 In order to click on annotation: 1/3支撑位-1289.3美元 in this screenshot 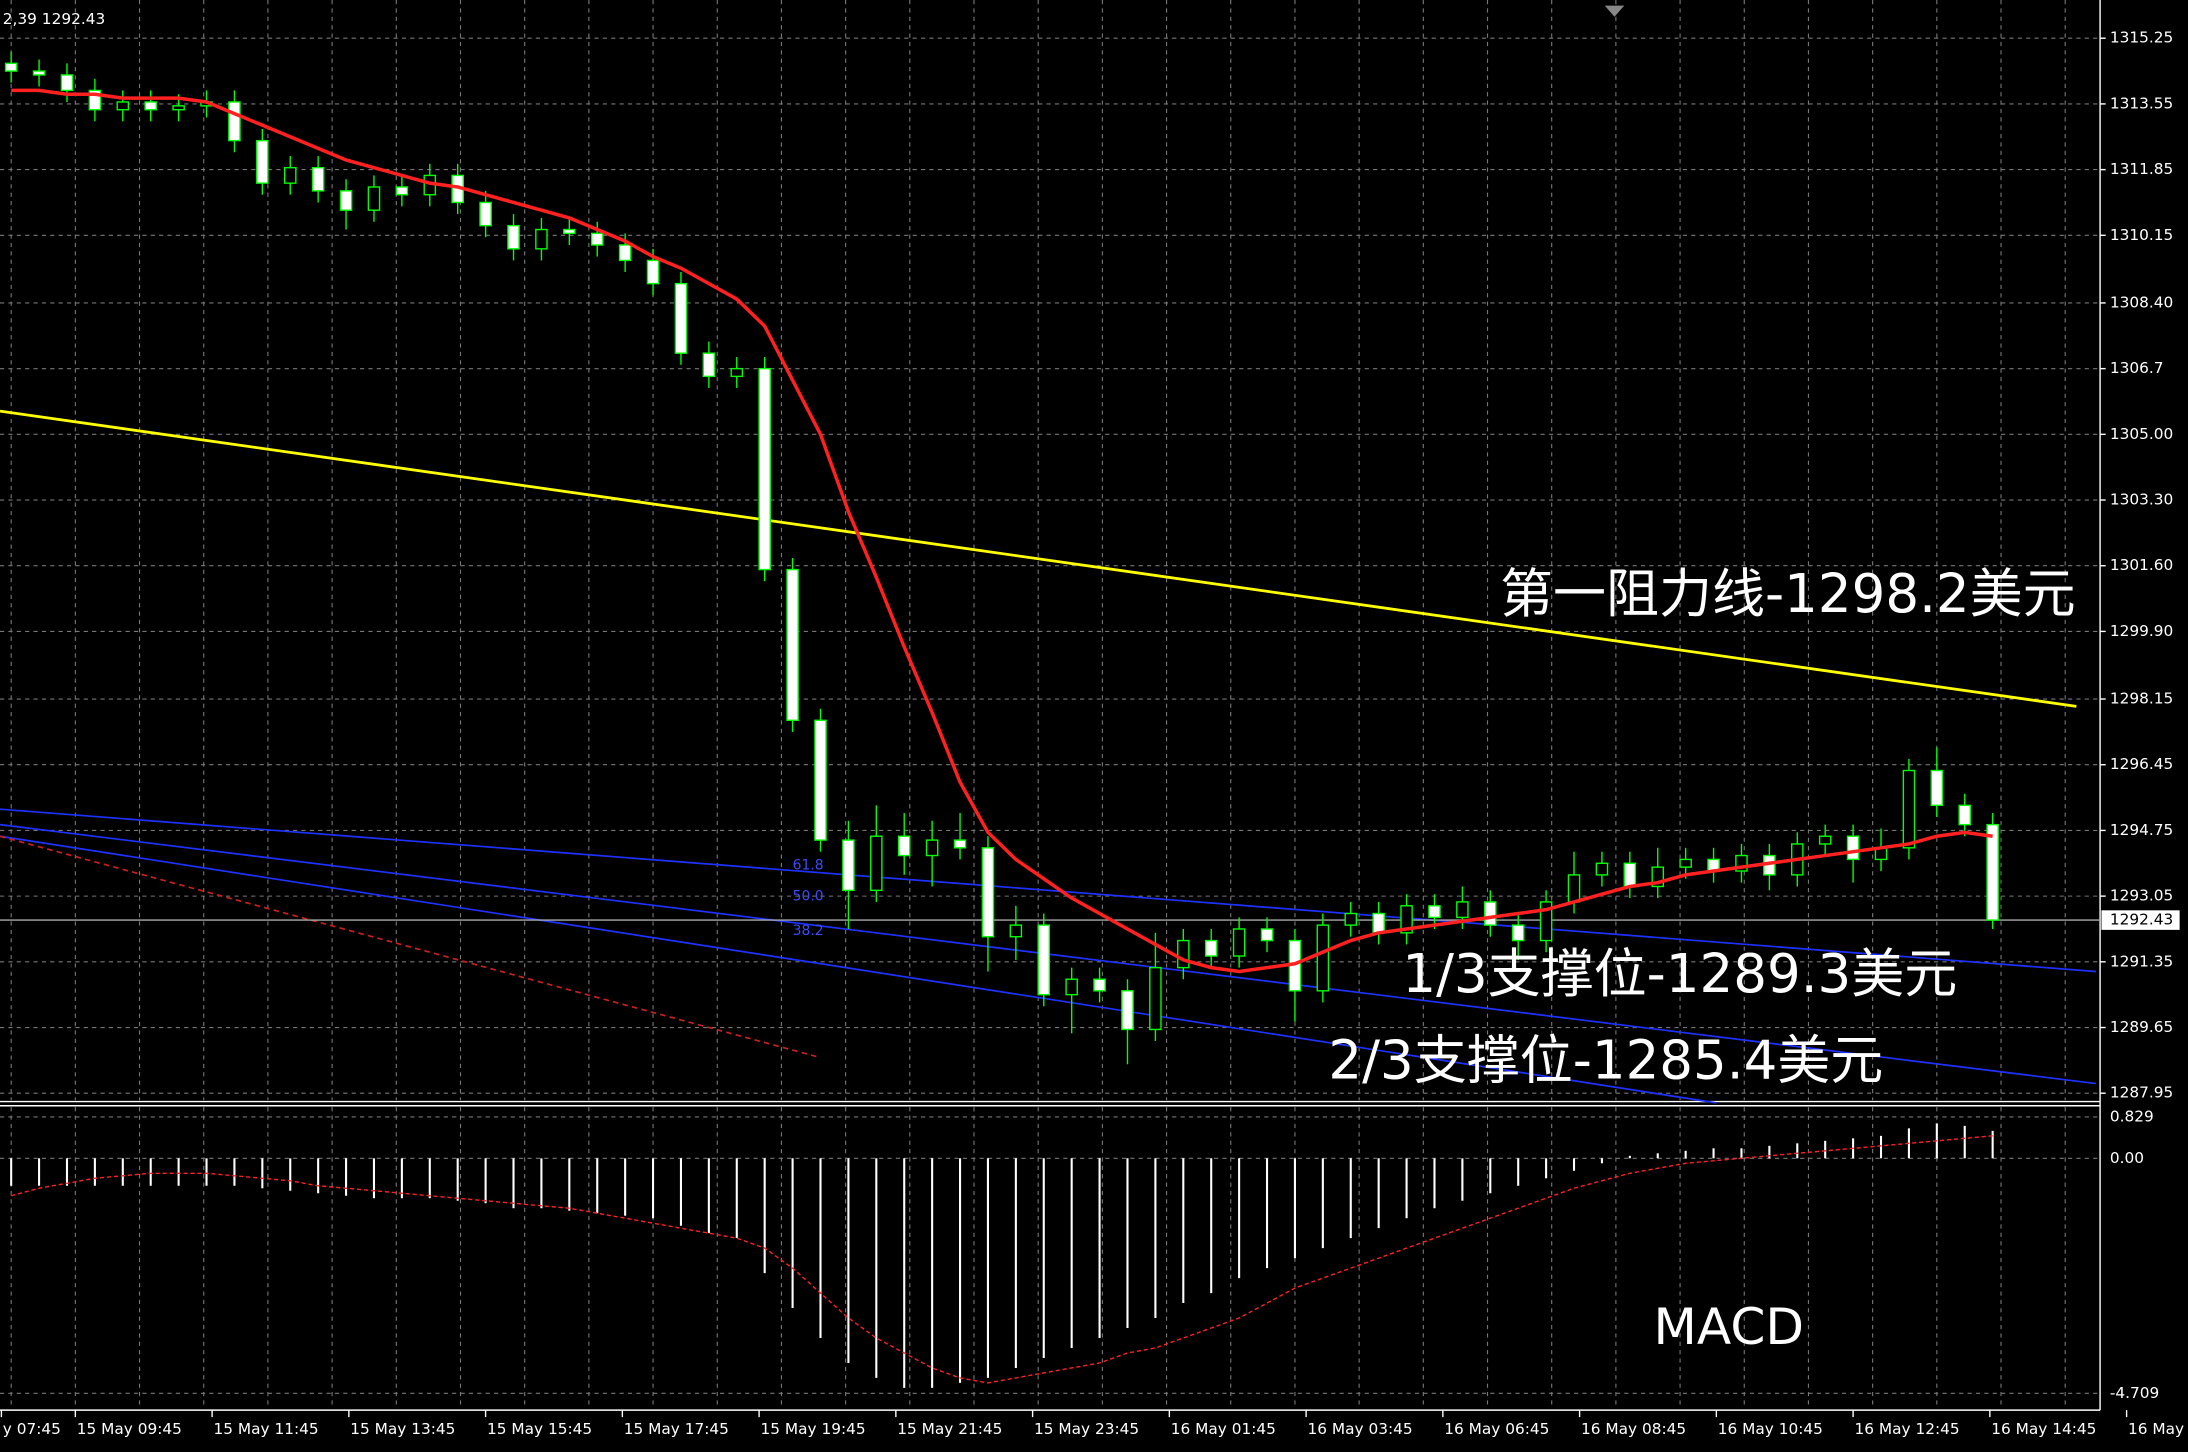, I will do `click(1679, 974)`.